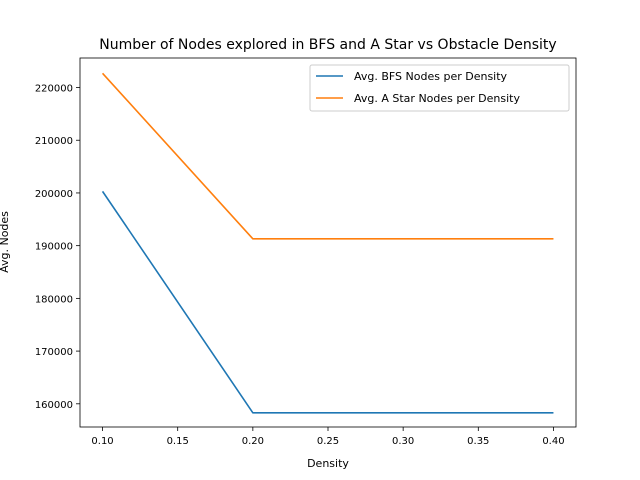 The width and height of the screenshot is (640, 480). Describe the element at coordinates (54, 89) in the screenshot. I see `y-tick-label: 220000` at that location.